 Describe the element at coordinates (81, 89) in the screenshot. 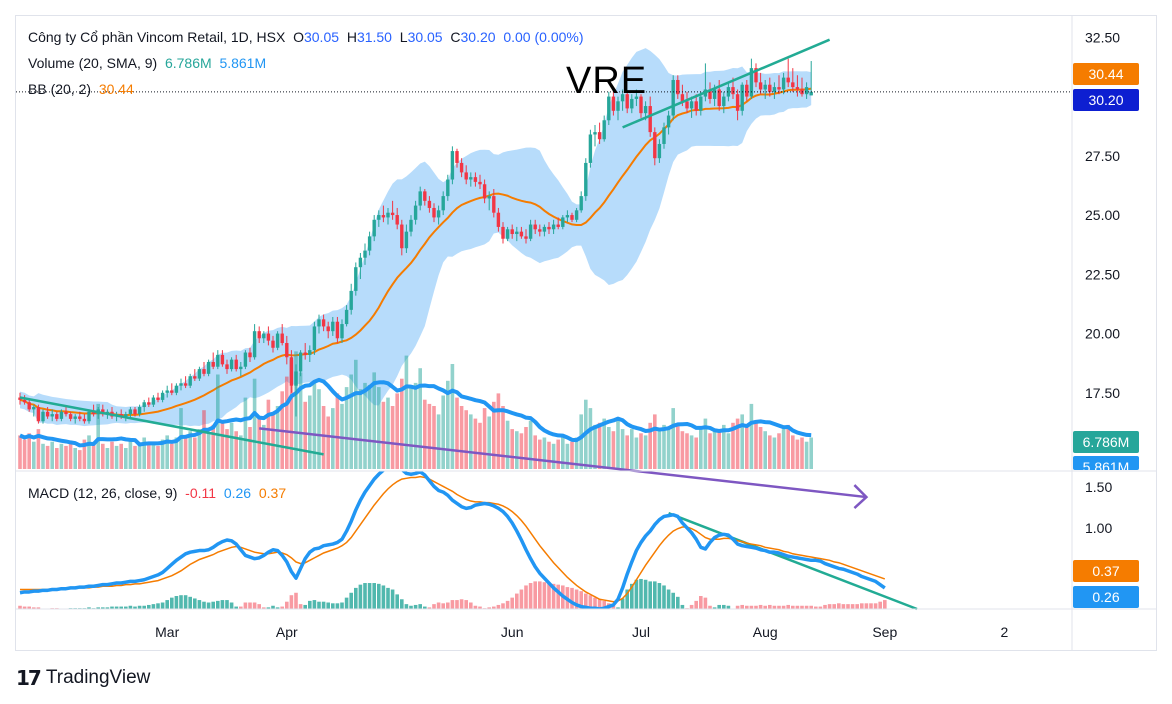

I see `bb-legend: BB (20, 2) 30.44` at that location.